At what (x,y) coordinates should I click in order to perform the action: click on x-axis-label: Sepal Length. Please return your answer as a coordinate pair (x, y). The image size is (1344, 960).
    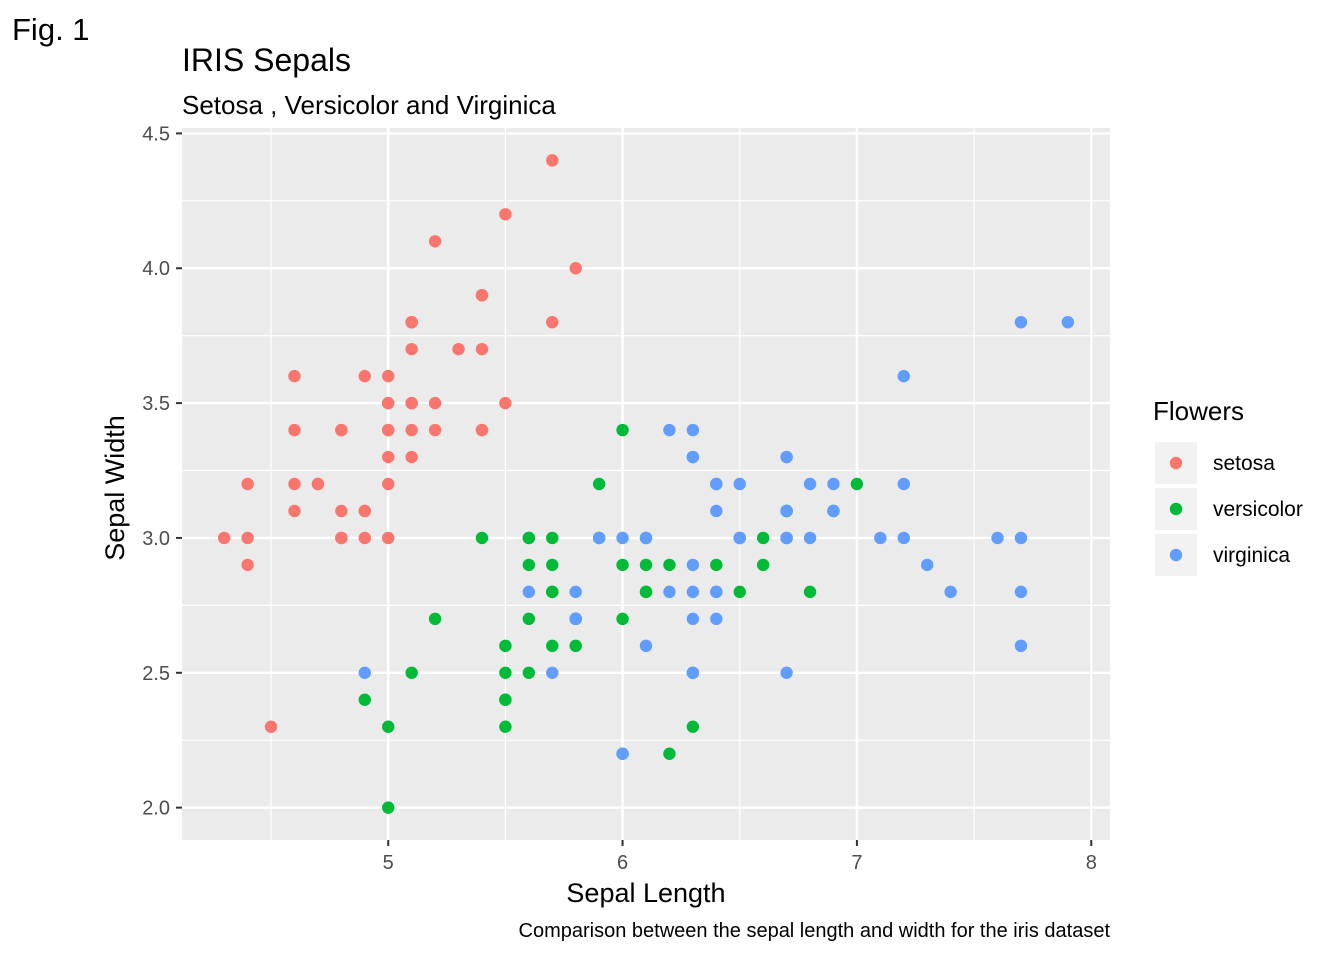
    Looking at the image, I should click on (645, 893).